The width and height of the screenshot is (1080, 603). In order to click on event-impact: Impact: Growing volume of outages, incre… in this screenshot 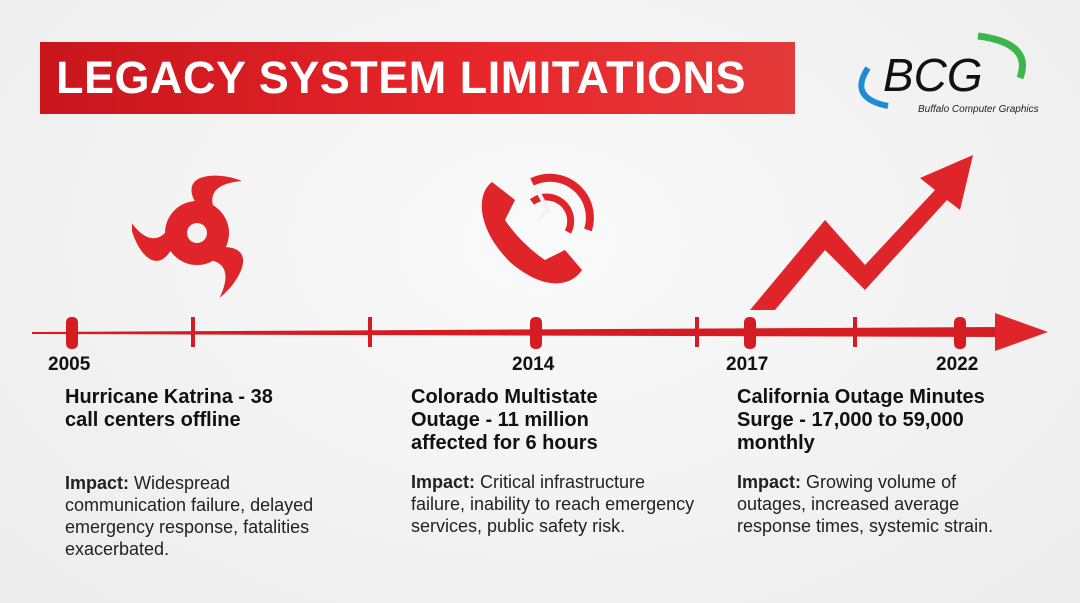, I will do `click(865, 504)`.